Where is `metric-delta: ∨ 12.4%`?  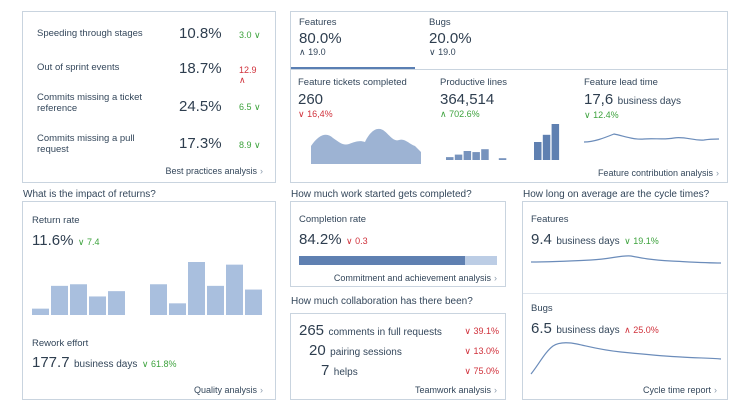 metric-delta: ∨ 12.4% is located at coordinates (601, 115).